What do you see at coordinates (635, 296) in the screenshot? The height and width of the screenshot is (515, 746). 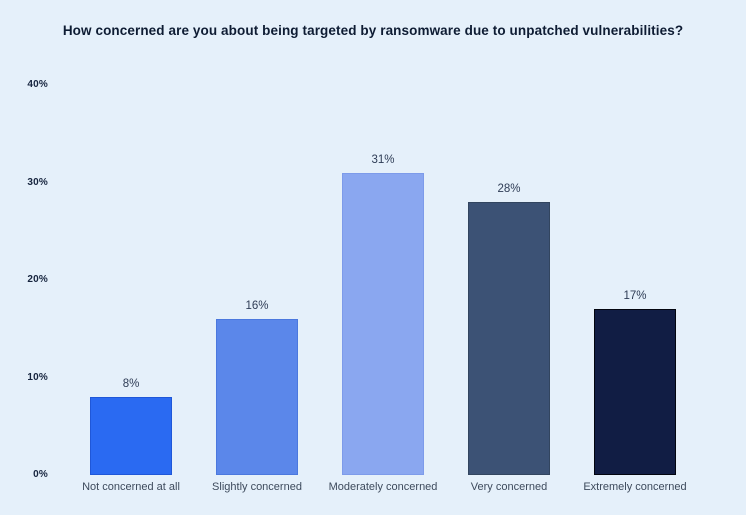 I see `bar-value-label: 17%` at bounding box center [635, 296].